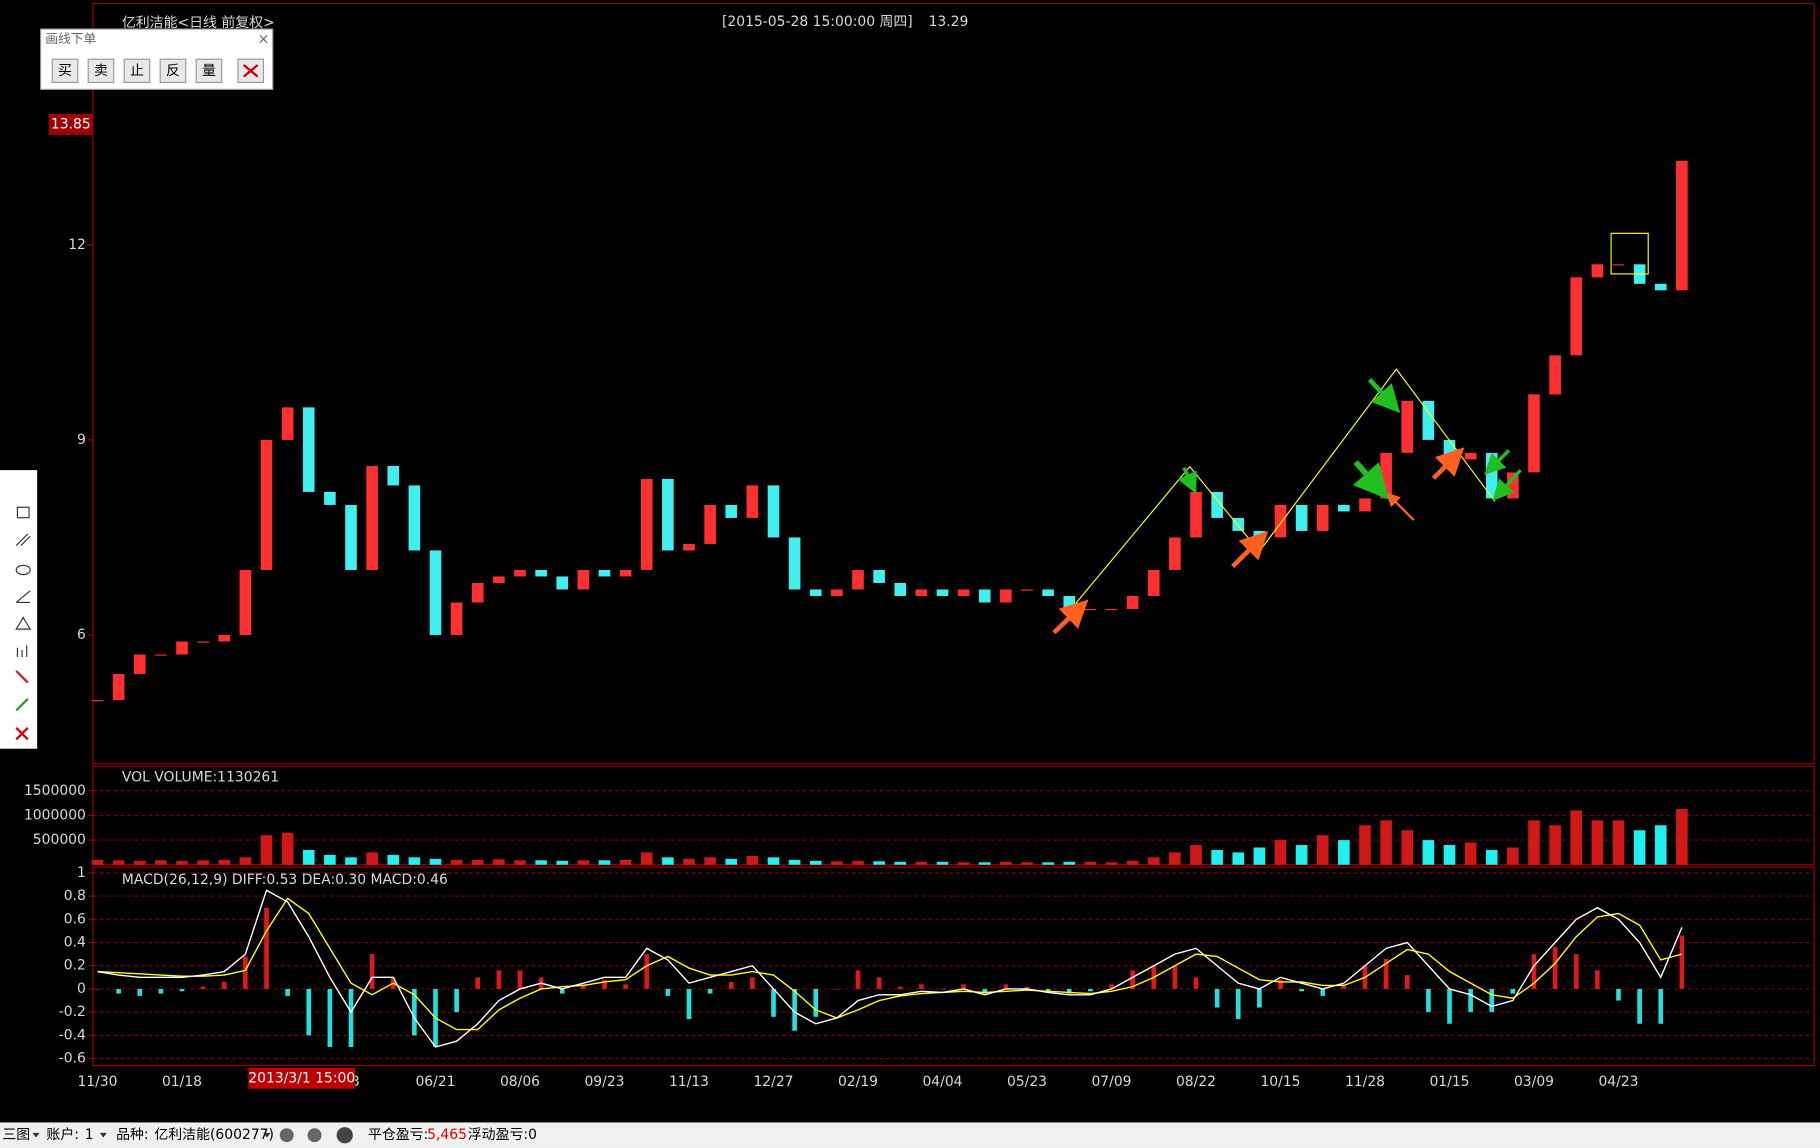 The width and height of the screenshot is (1820, 1148). I want to click on view-select: 三图, so click(16, 1135).